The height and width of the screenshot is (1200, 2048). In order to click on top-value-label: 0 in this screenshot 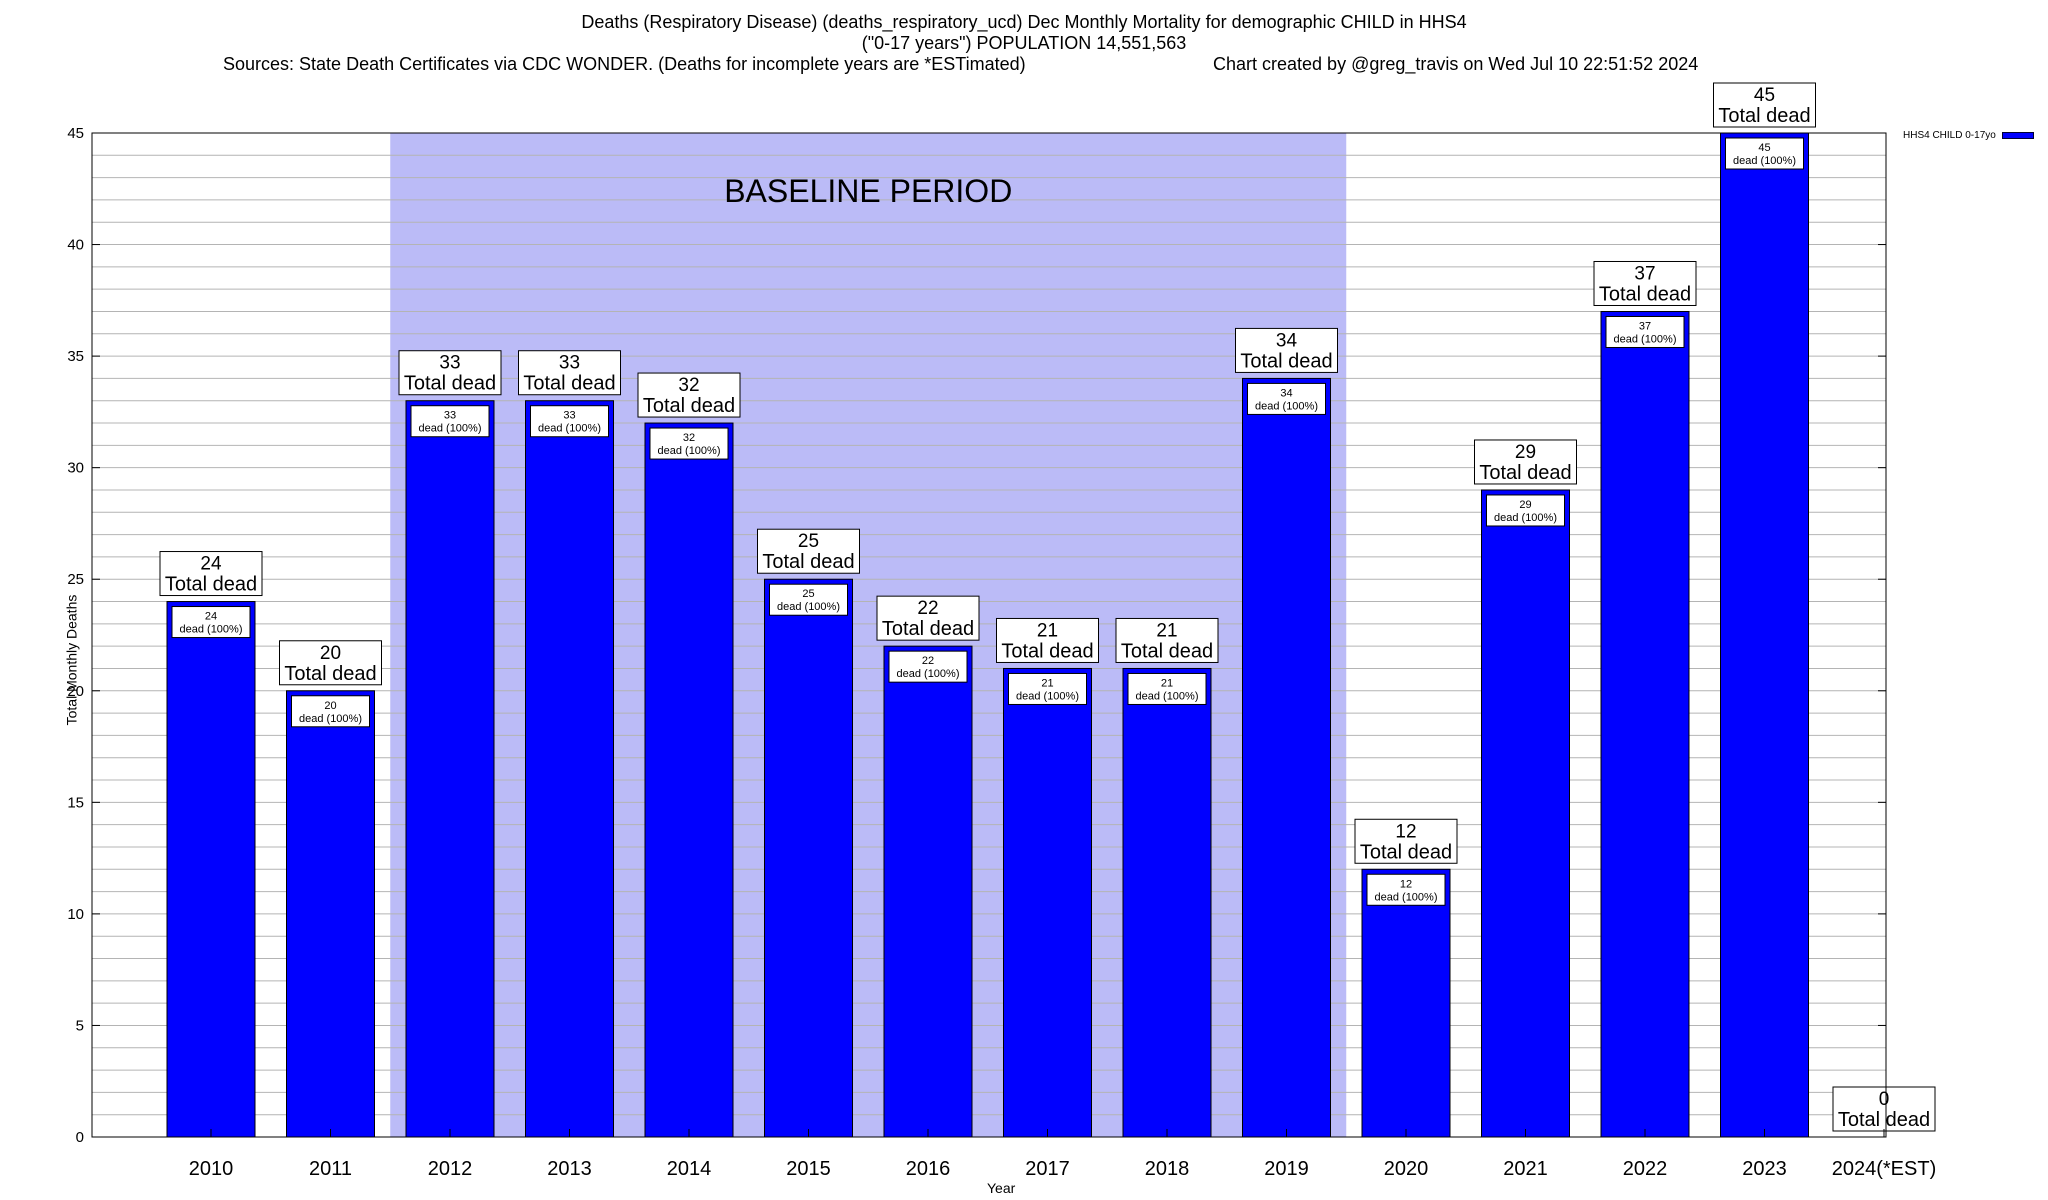, I will do `click(1884, 1099)`.